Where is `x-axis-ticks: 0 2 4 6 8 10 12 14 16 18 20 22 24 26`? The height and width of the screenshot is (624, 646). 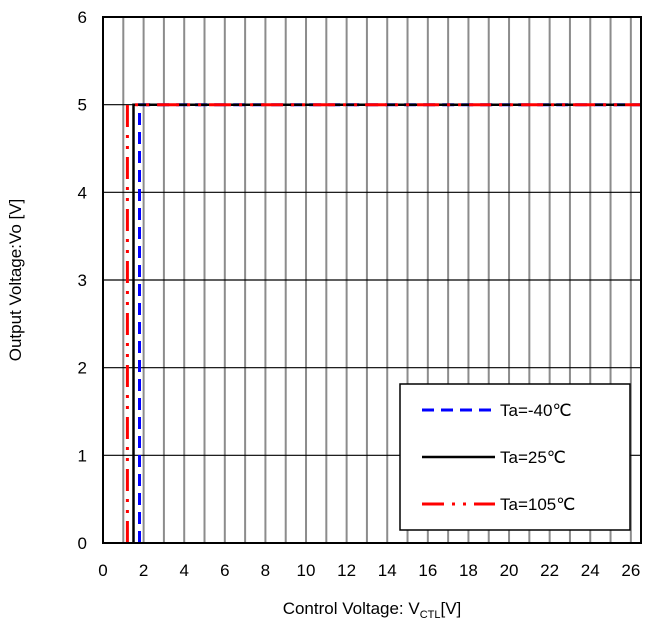
x-axis-ticks: 0 2 4 6 8 10 12 14 16 18 20 22 24 26 is located at coordinates (369, 570).